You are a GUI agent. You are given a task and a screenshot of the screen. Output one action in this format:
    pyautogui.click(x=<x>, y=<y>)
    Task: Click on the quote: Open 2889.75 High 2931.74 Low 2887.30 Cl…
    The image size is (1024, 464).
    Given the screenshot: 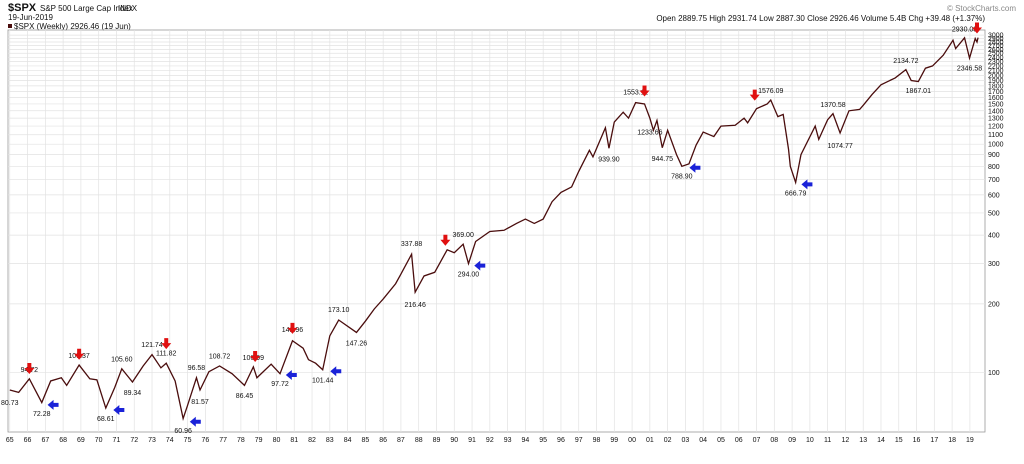 What is the action you would take?
    pyautogui.click(x=820, y=18)
    